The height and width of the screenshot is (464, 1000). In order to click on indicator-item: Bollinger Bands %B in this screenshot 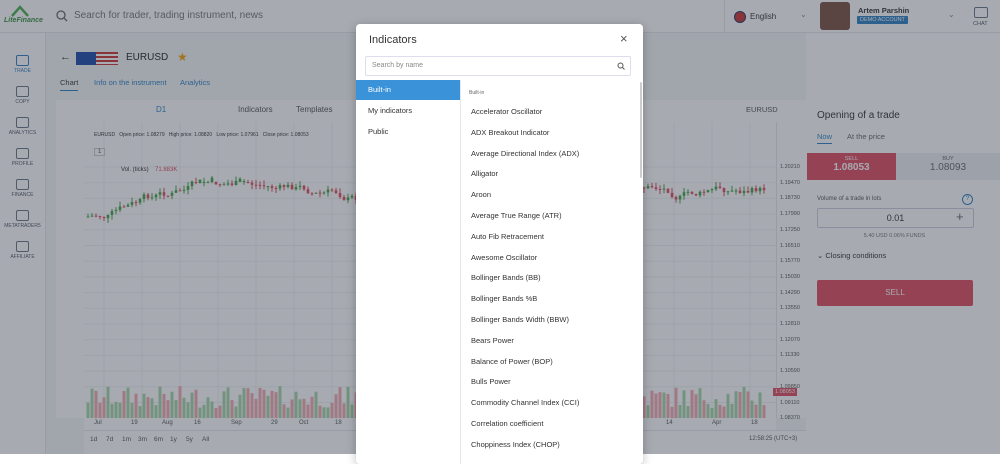, I will do `click(504, 299)`.